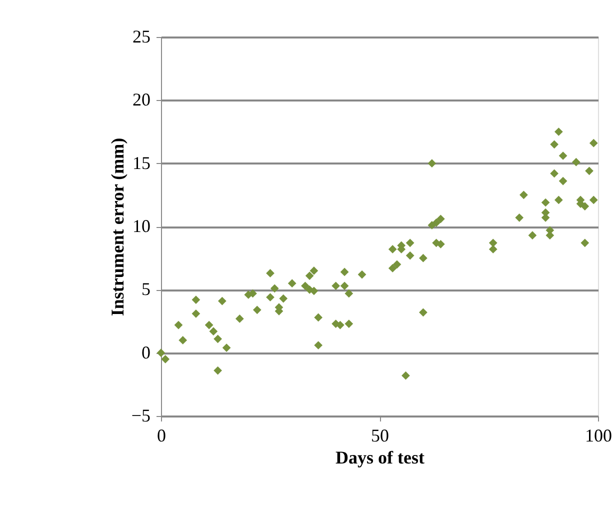 Image resolution: width=615 pixels, height=515 pixels. Describe the element at coordinates (140, 416) in the screenshot. I see `y-tick-label: −5` at that location.